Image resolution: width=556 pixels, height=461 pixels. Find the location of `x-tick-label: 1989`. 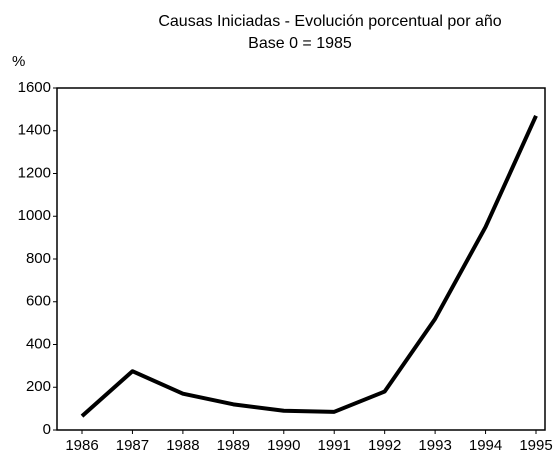

x-tick-label: 1989 is located at coordinates (233, 445).